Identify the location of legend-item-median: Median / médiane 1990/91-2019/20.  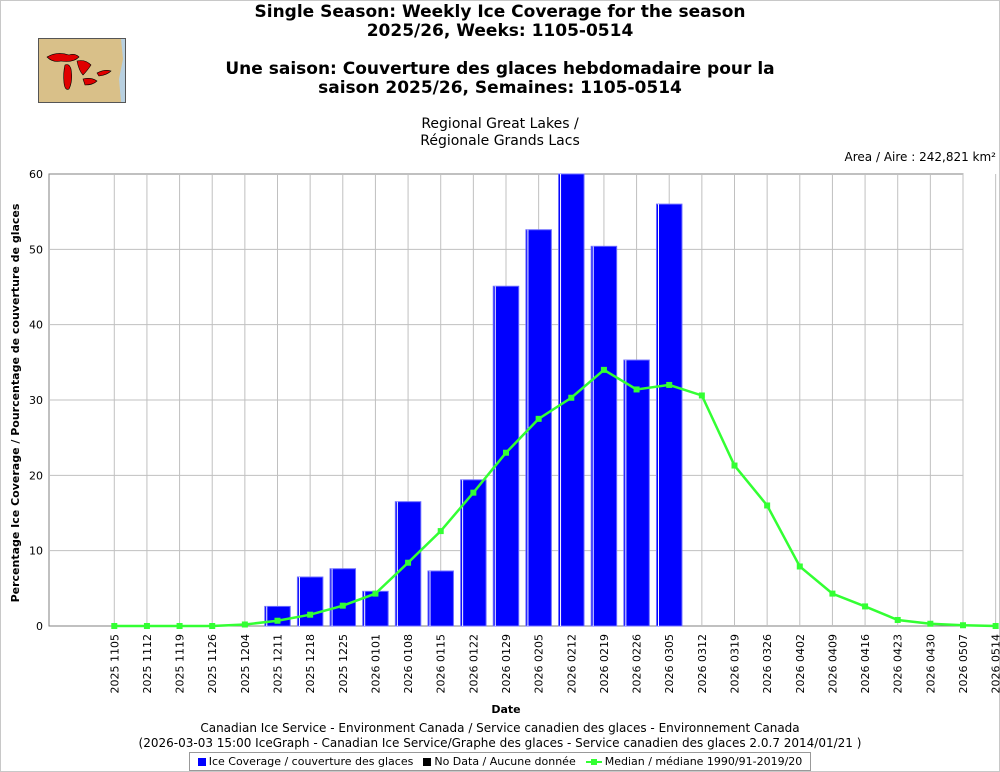
(694, 761).